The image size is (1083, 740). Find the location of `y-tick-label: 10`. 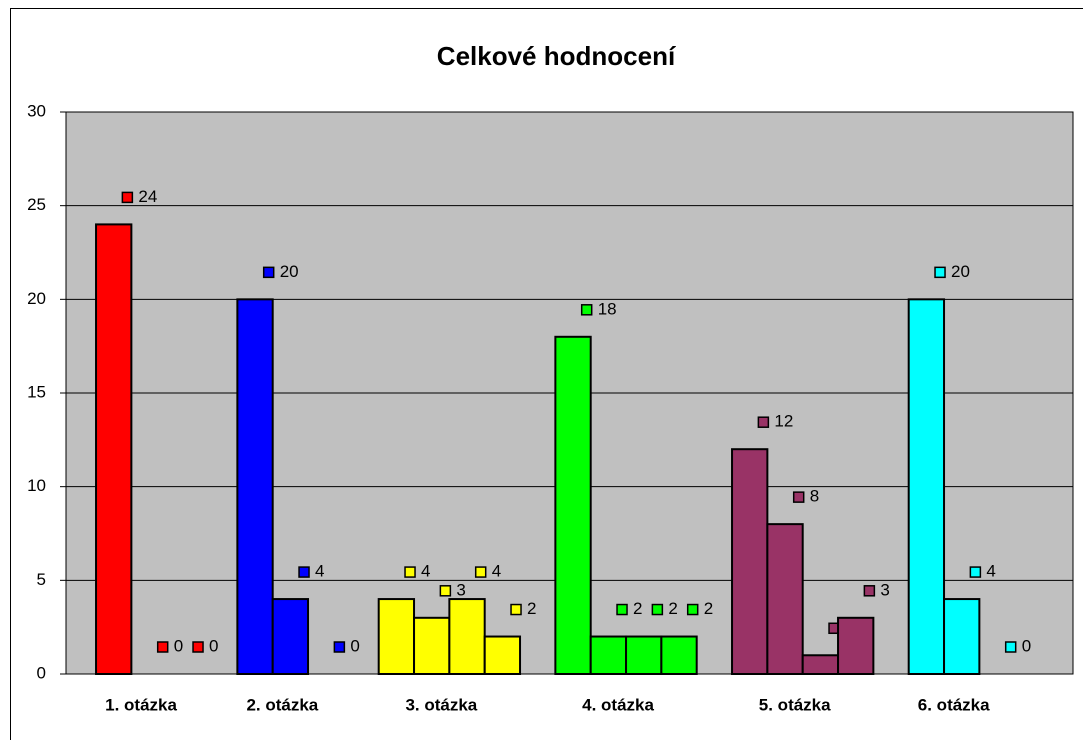

y-tick-label: 10 is located at coordinates (36, 485).